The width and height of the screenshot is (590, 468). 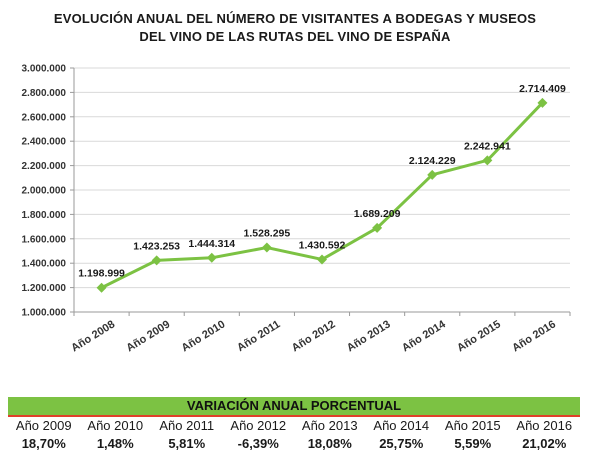 I want to click on variation-year-cell: Año 2014, so click(x=401, y=425).